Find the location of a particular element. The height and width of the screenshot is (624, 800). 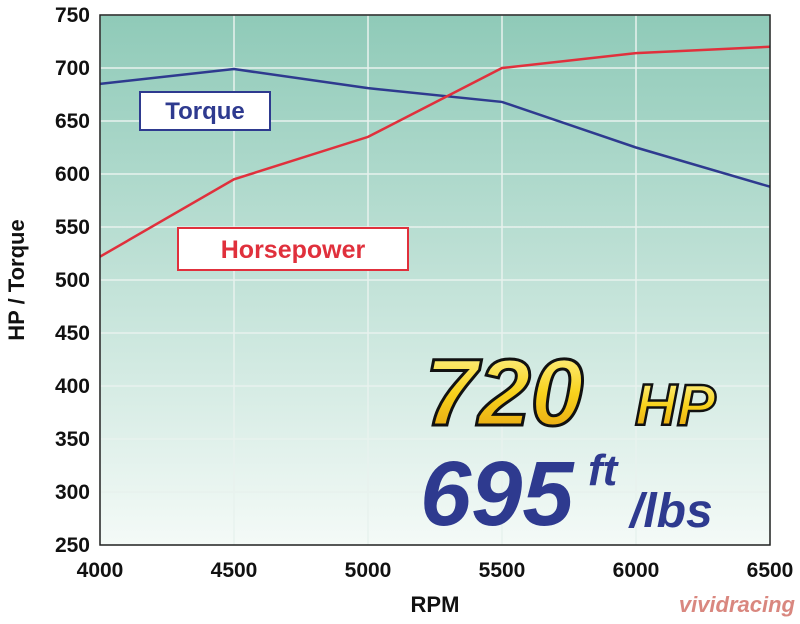

y-axis-label: HP / Torque is located at coordinates (16, 279).